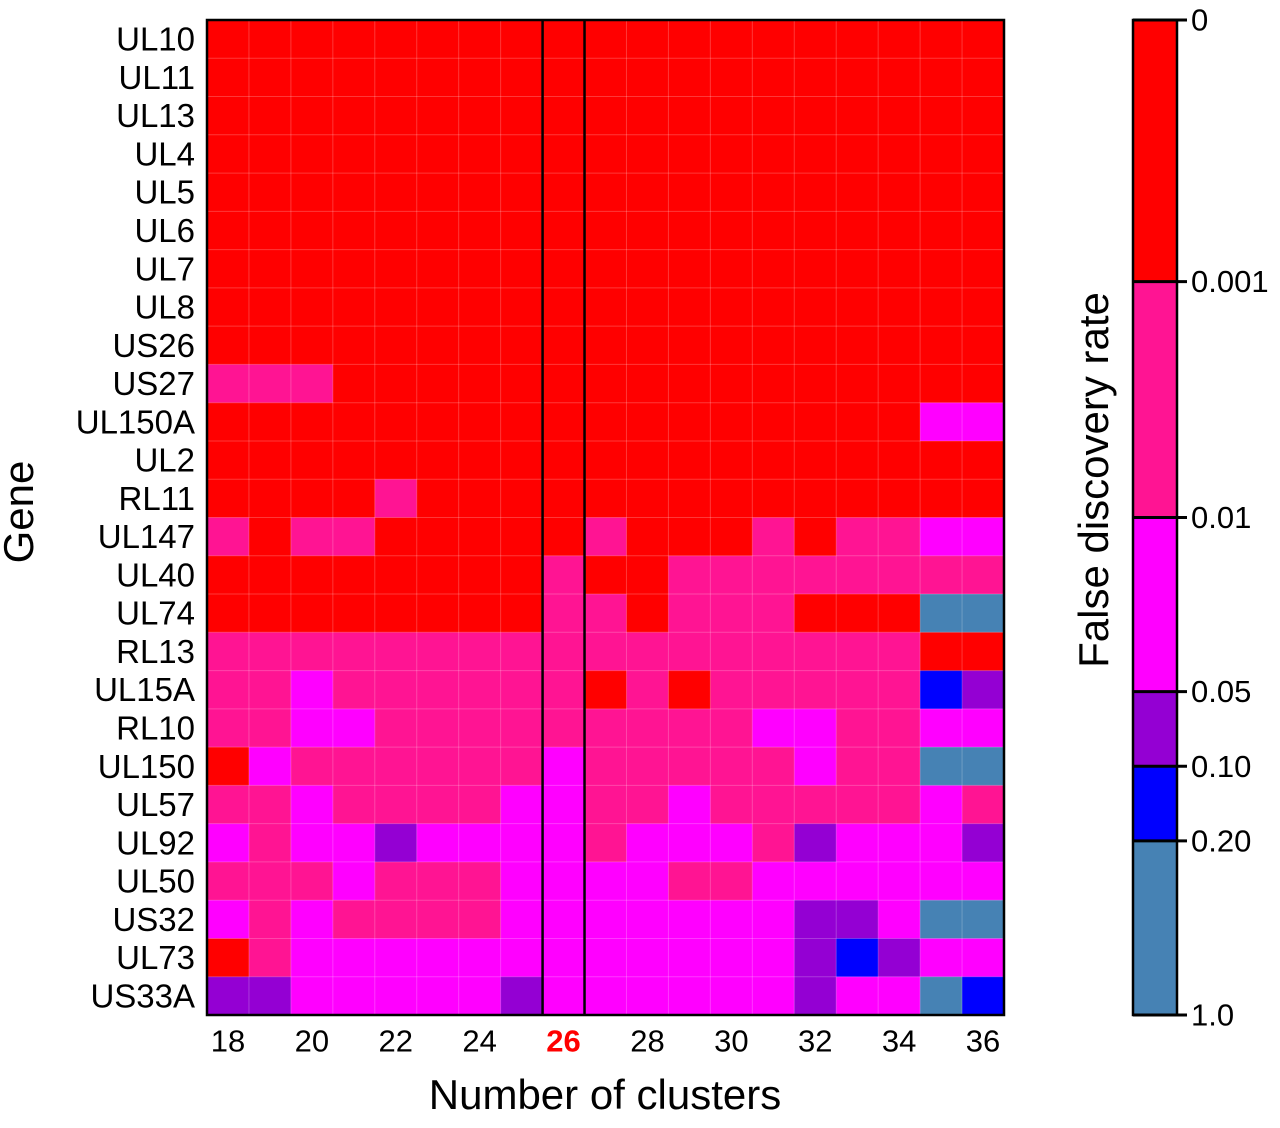  Describe the element at coordinates (155, 39) in the screenshot. I see `gene-label-UL10: UL10` at that location.